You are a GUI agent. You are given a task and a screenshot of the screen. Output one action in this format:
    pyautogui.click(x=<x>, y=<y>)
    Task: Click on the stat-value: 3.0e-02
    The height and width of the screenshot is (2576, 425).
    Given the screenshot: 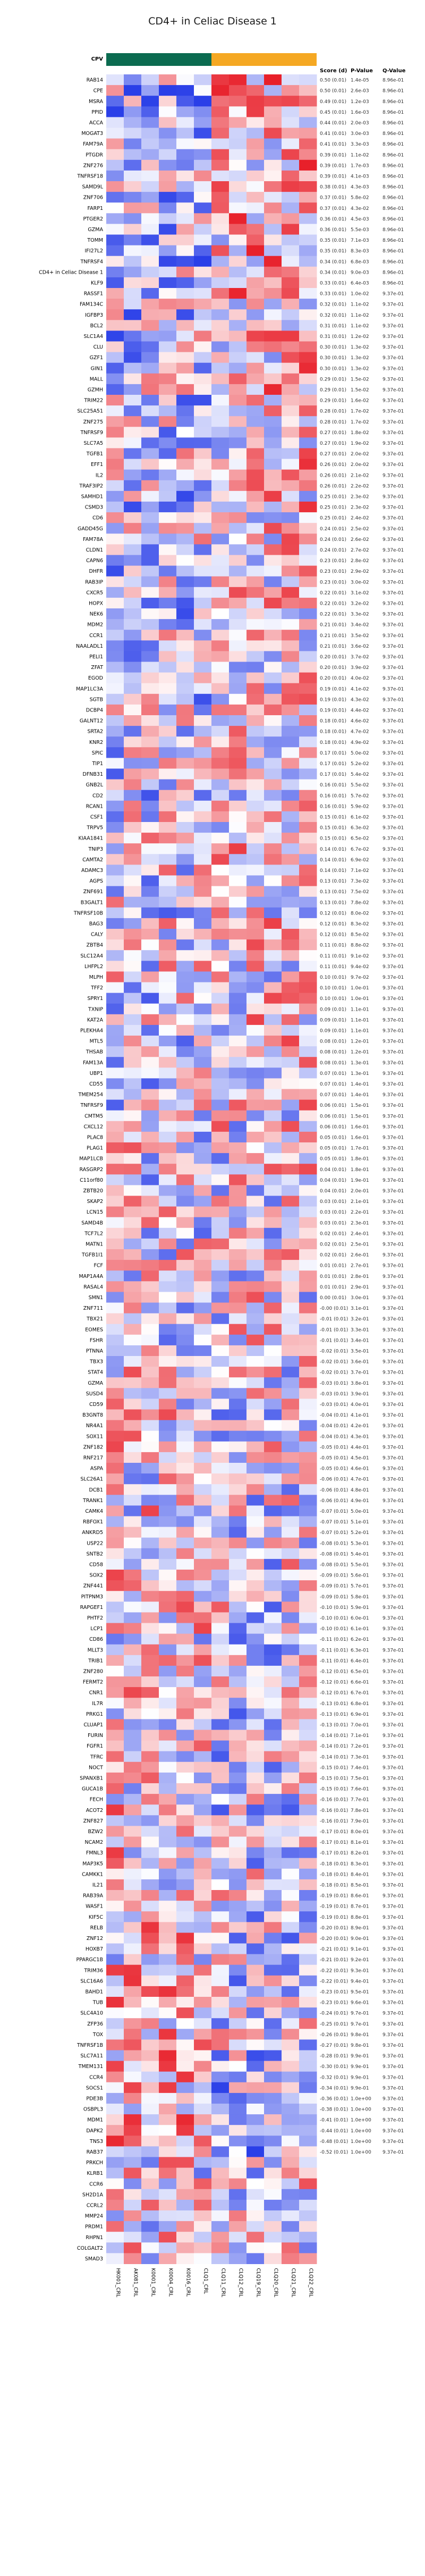 What is the action you would take?
    pyautogui.click(x=360, y=582)
    